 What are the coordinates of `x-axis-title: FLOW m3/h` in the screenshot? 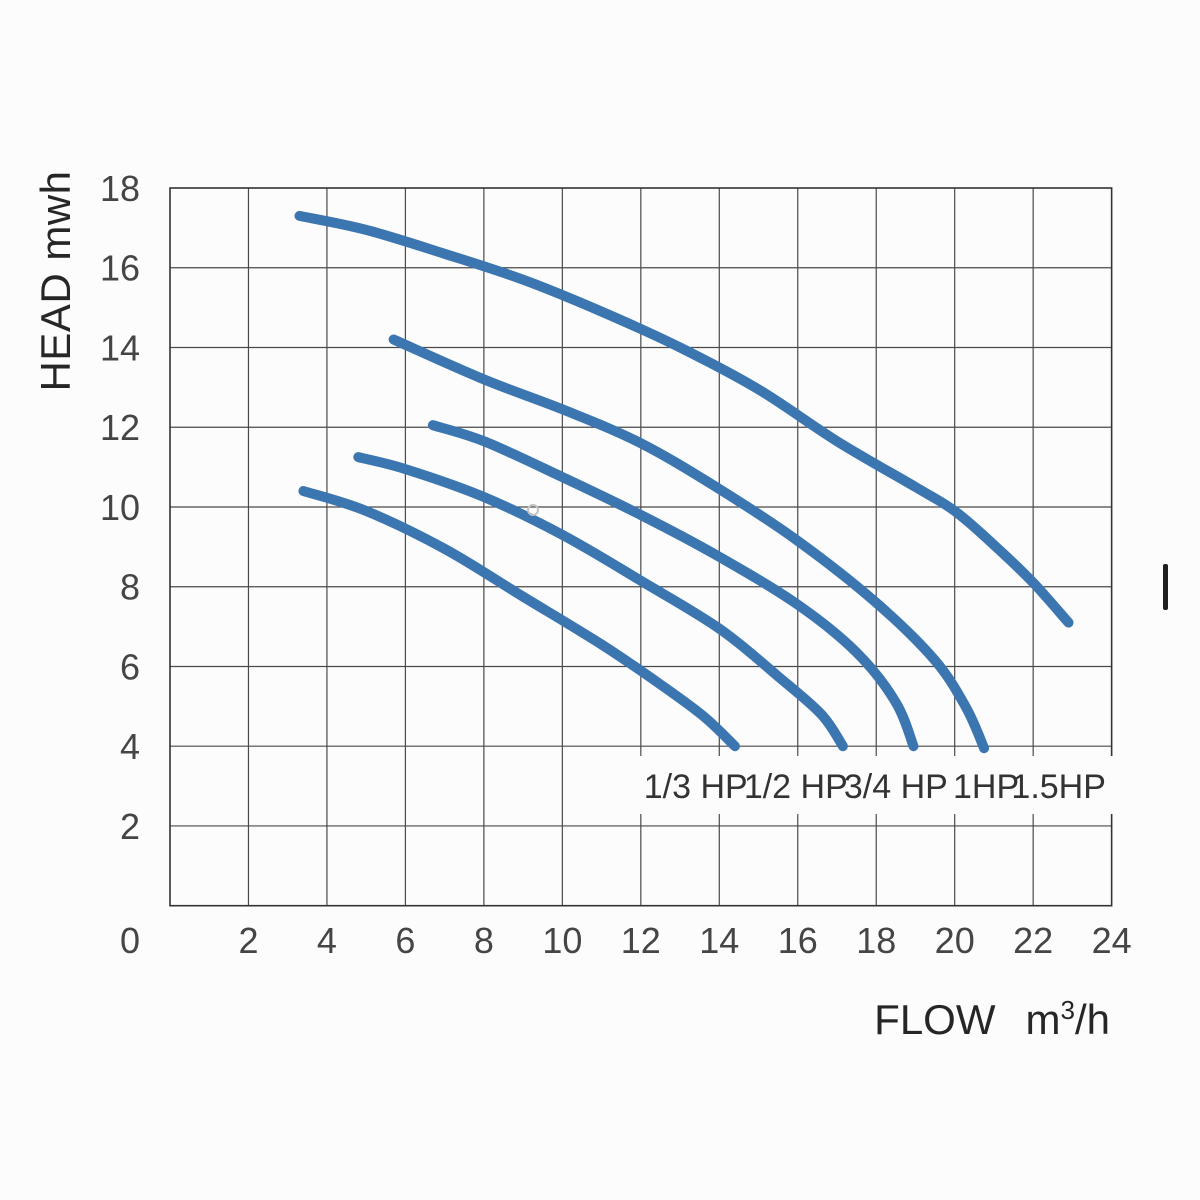 It's located at (992, 1020).